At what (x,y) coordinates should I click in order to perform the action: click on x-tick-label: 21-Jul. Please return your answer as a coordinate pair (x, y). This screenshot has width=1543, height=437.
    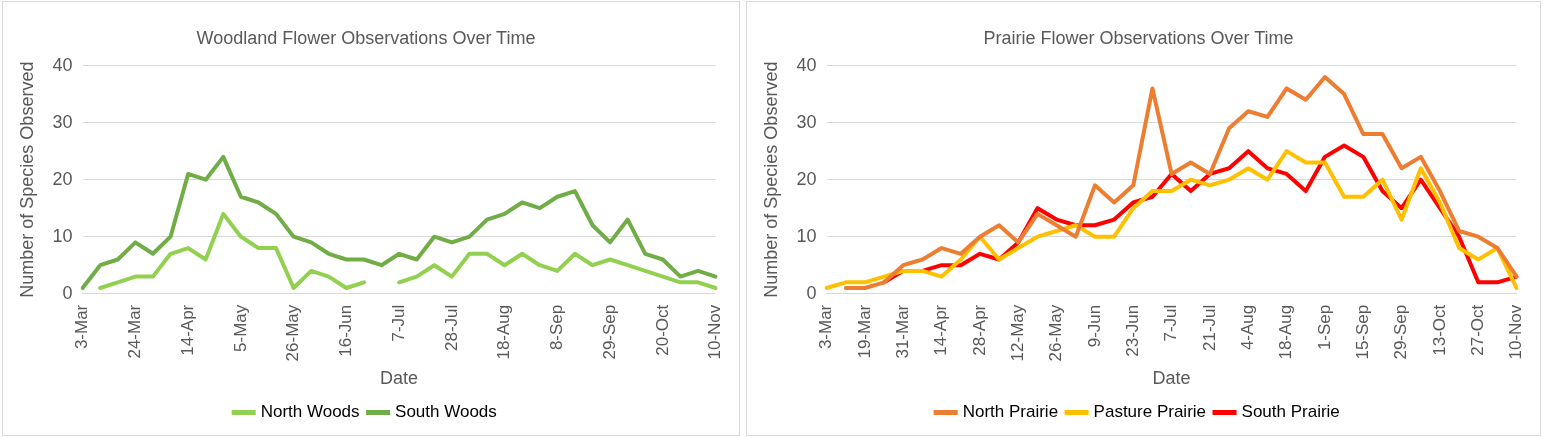
    Looking at the image, I should click on (1209, 328).